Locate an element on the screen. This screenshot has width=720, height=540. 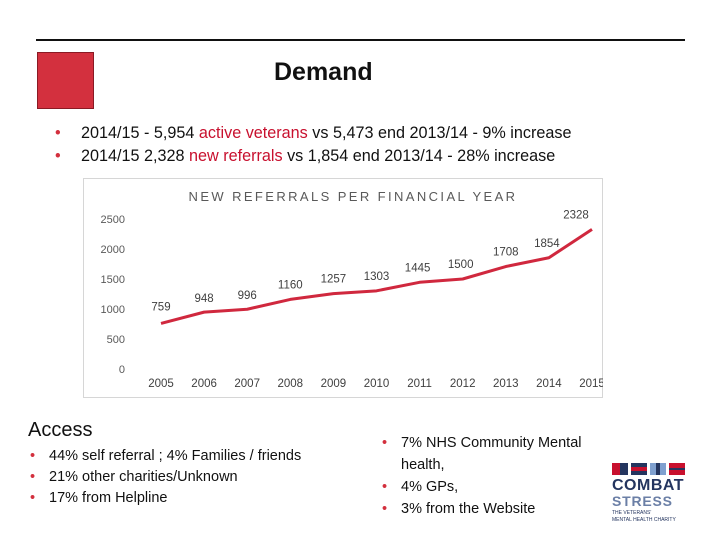
list-item: • 21% other charities/Unknown is located at coordinates (165, 477).